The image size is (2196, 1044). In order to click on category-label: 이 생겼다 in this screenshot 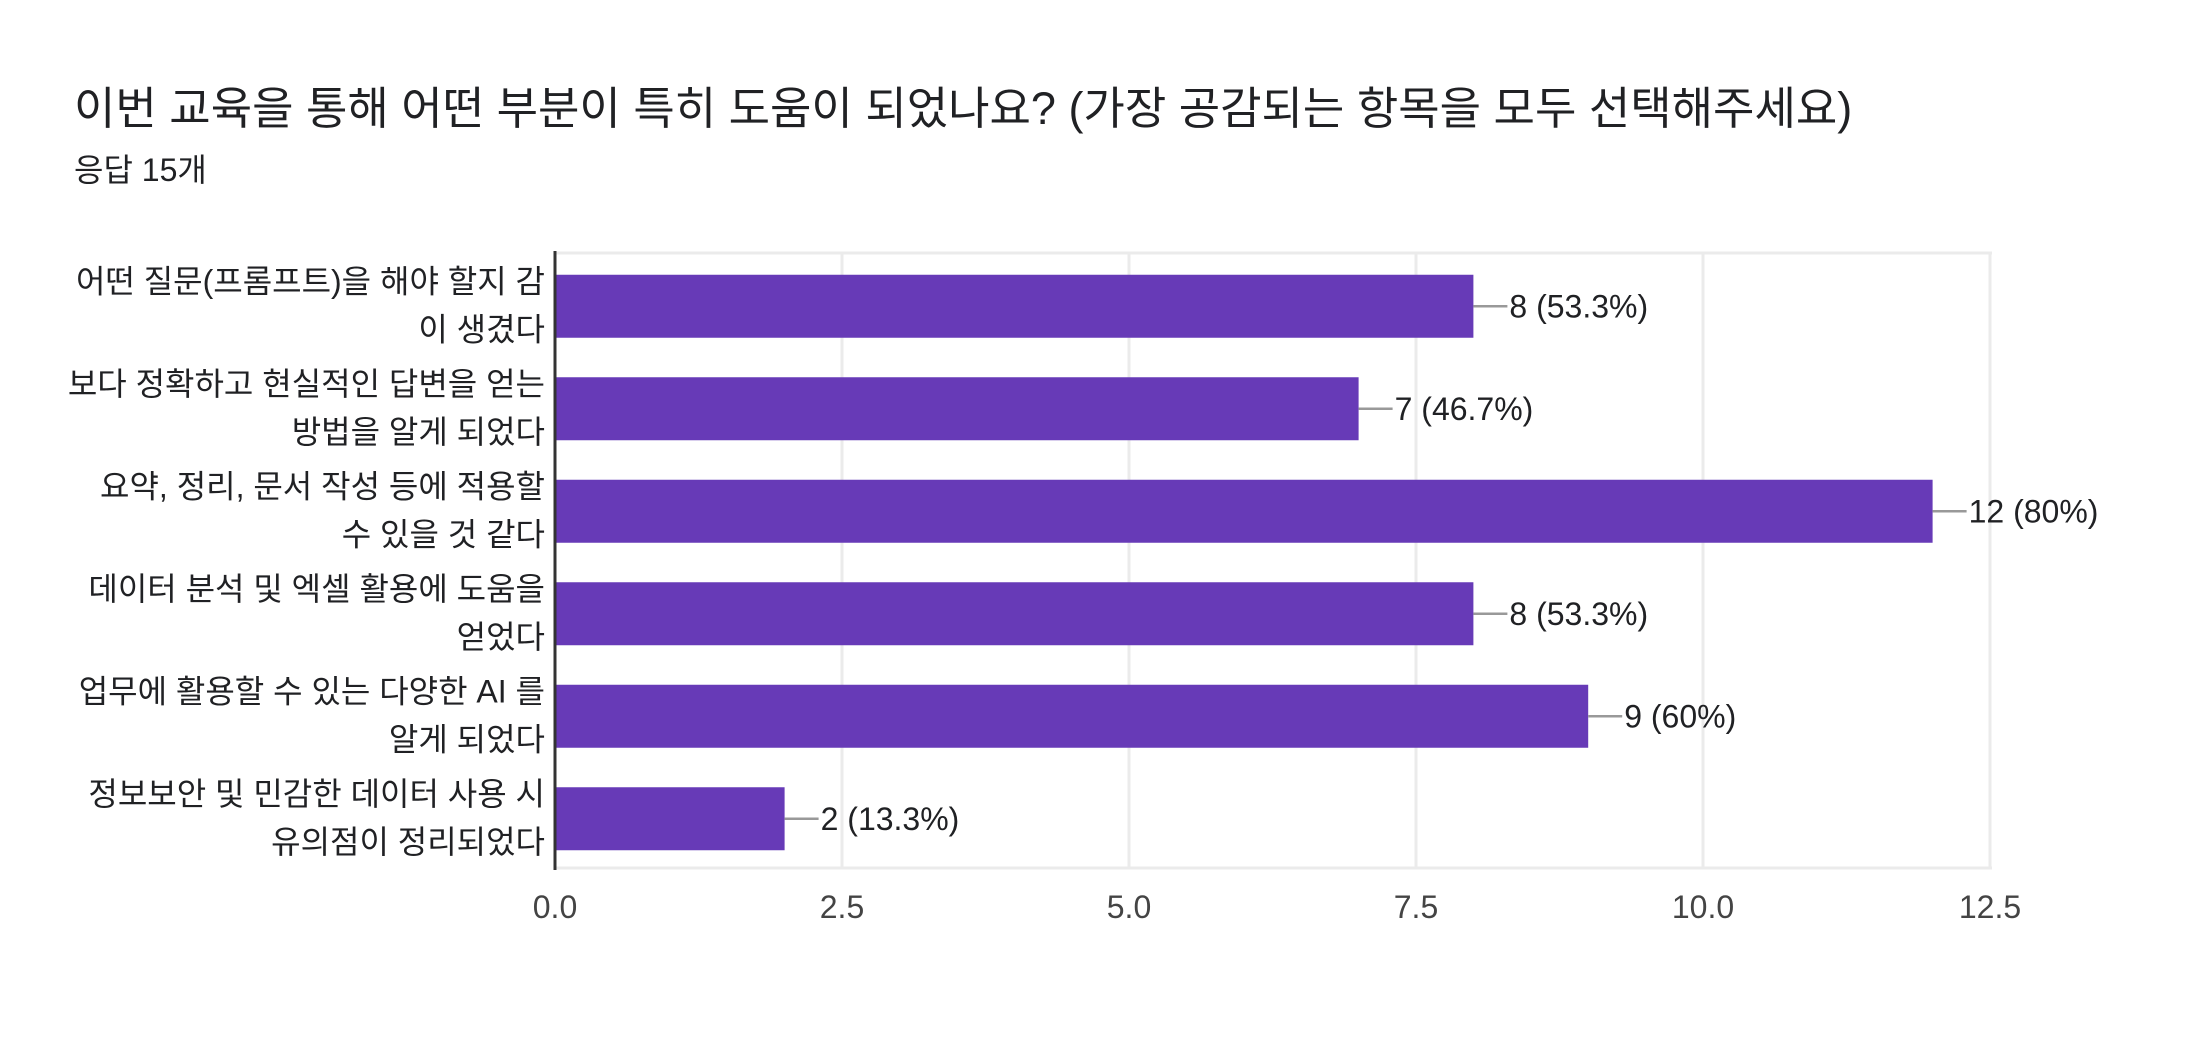, I will do `click(481, 329)`.